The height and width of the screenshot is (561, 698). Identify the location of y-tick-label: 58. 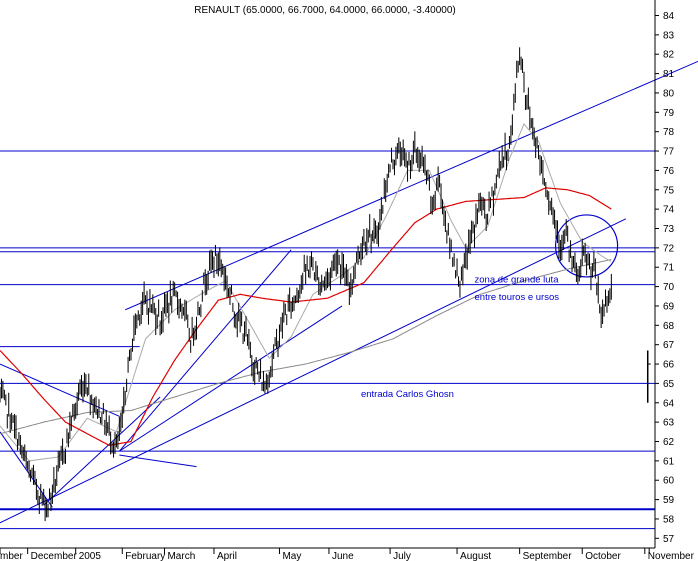
(669, 519).